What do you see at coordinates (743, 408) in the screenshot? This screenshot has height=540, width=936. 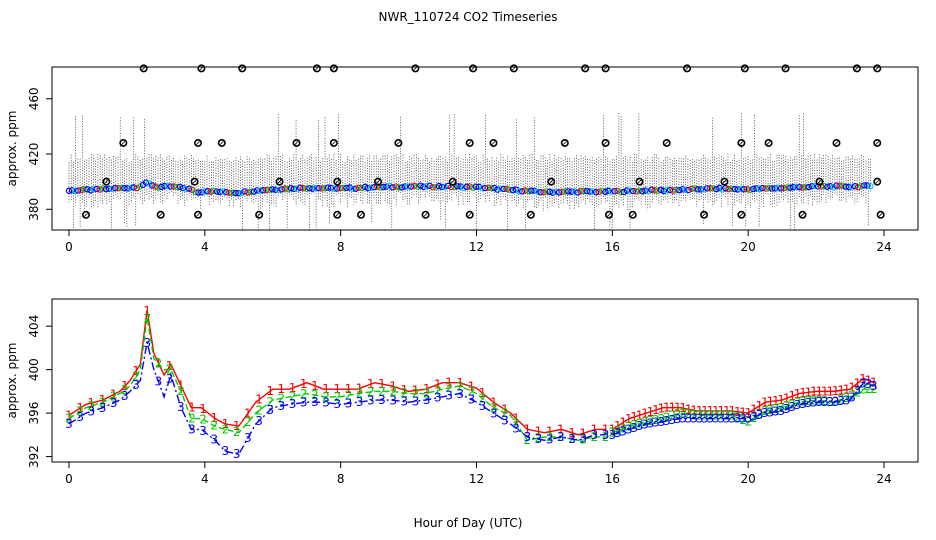 I see `series-3-line` at bounding box center [743, 408].